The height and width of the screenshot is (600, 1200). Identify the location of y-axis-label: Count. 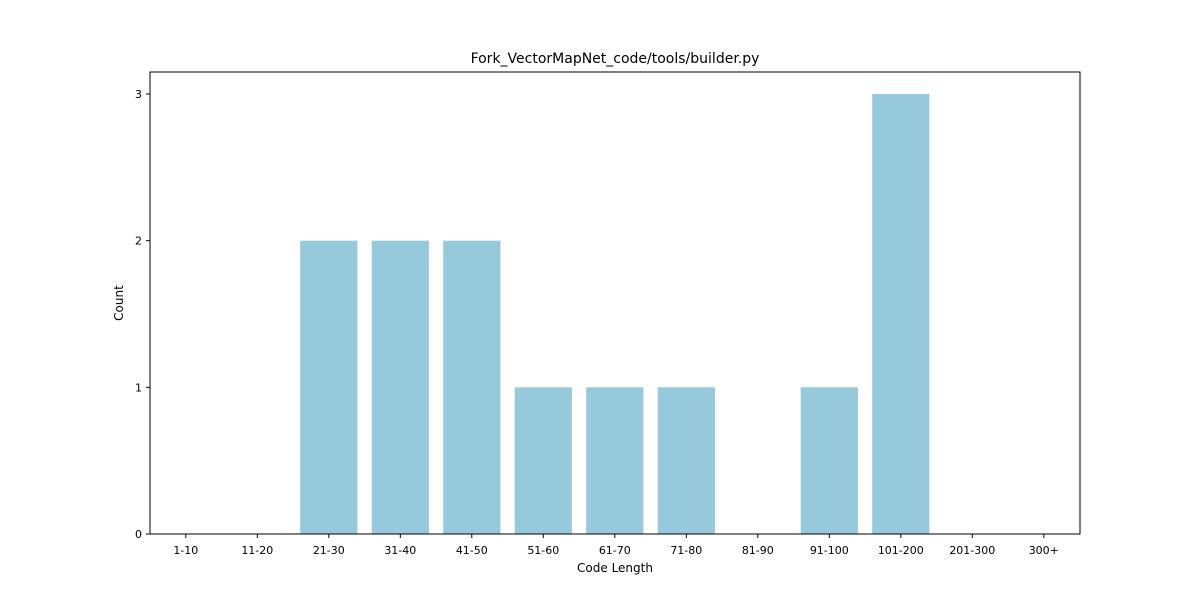
(119, 303).